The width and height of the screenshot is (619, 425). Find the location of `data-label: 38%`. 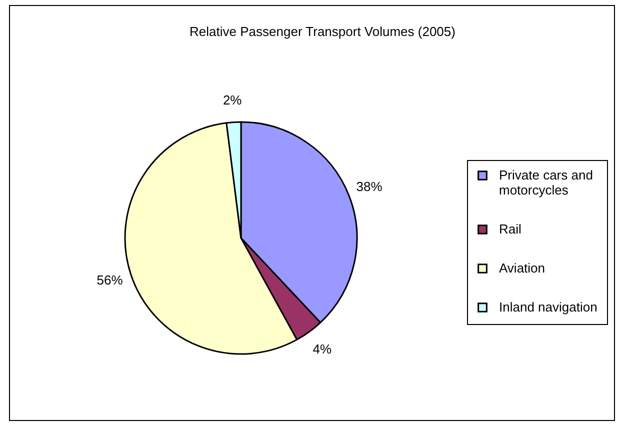

data-label: 38% is located at coordinates (369, 186).